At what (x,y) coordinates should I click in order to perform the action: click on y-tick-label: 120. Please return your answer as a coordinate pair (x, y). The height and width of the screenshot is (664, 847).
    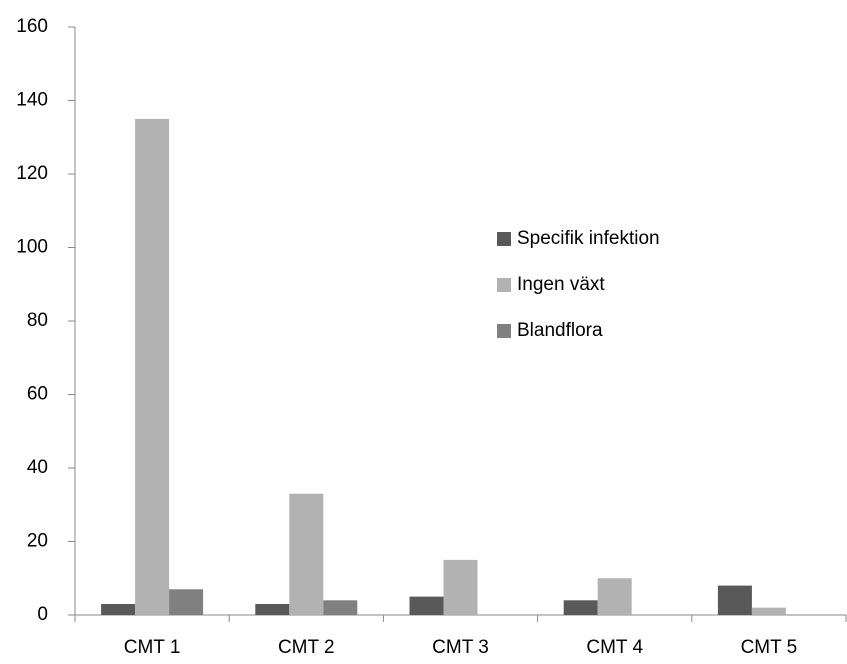
    Looking at the image, I should click on (32, 173).